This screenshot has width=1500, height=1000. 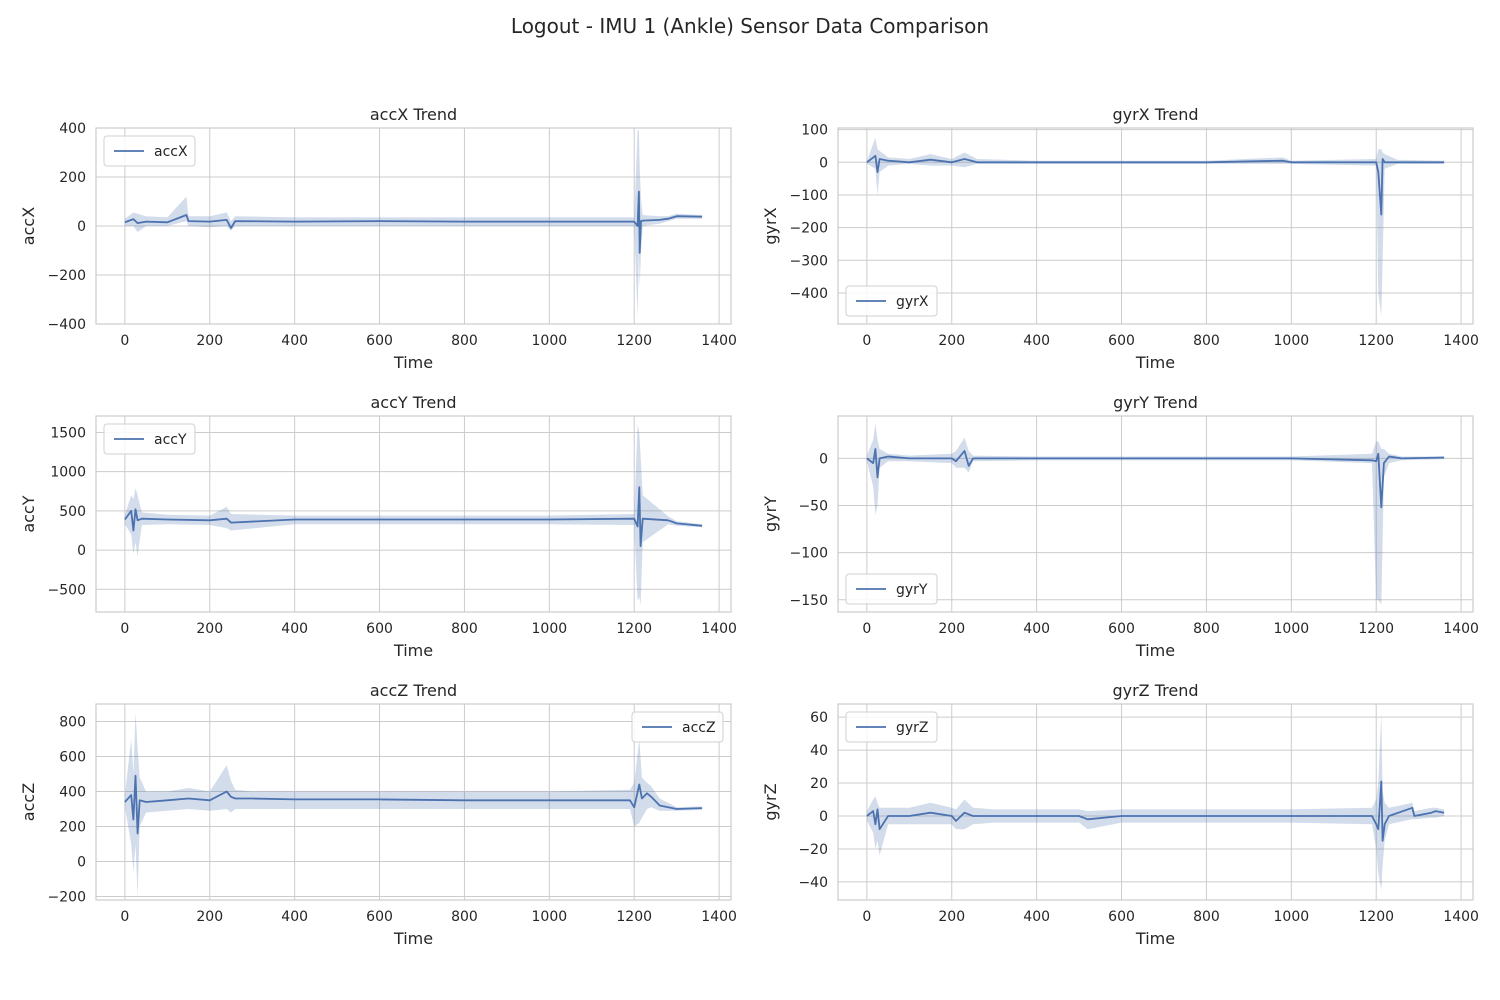 What do you see at coordinates (1155, 402) in the screenshot?
I see `subplot-title: gyrY Trend` at bounding box center [1155, 402].